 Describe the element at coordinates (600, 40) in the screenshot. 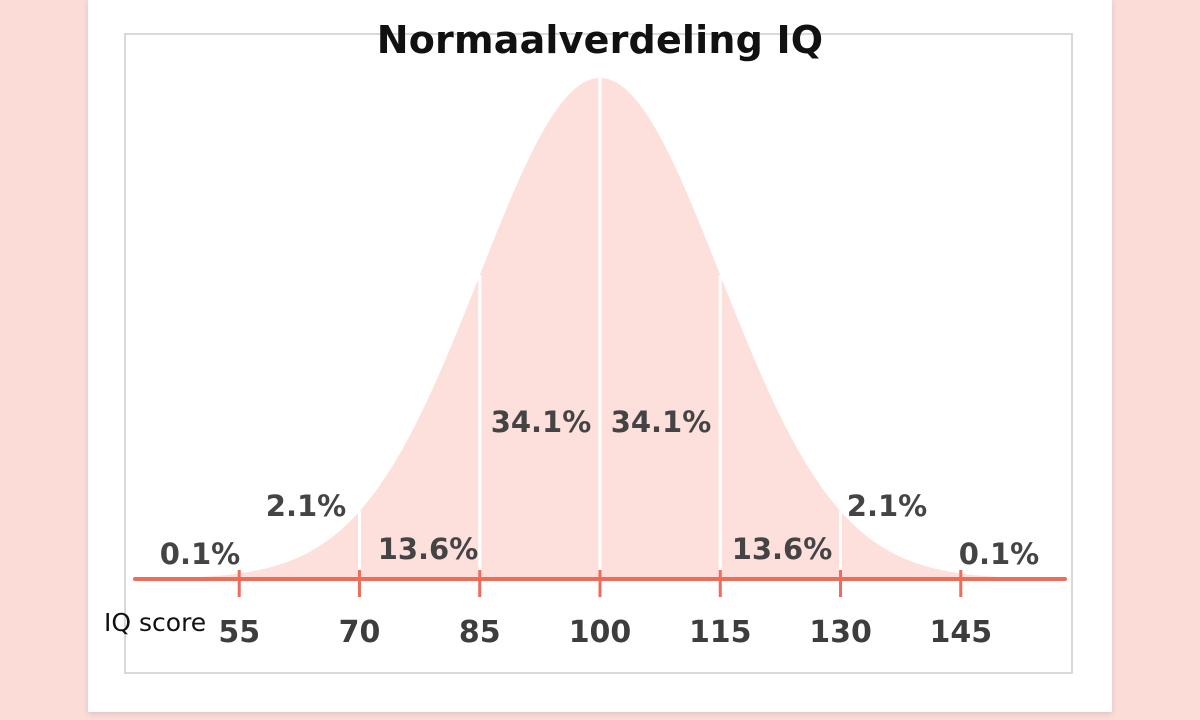

I see `chart-title: Normaalverdeling IQ` at that location.